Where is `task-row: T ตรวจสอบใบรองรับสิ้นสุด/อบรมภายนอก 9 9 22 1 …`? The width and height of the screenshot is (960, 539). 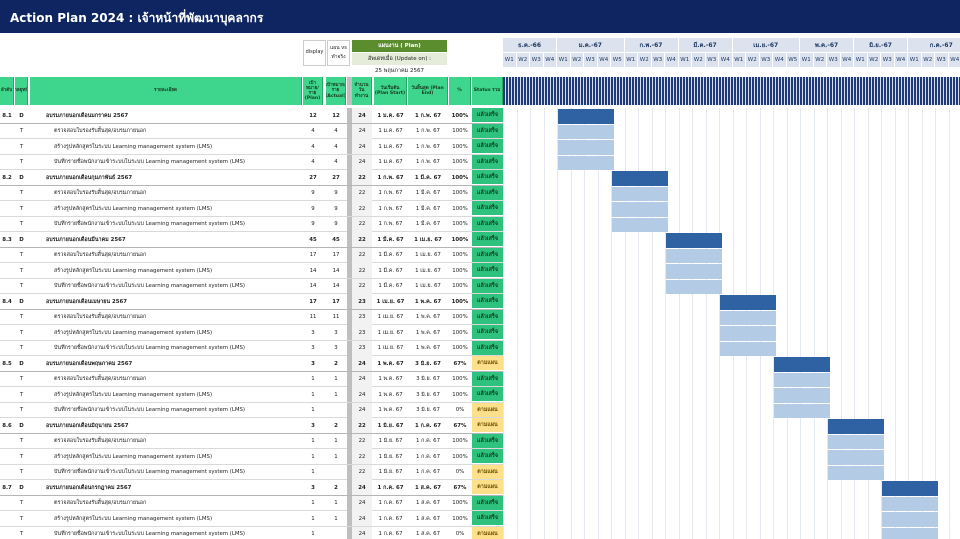 task-row: T ตรวจสอบใบรองรับสิ้นสุด/อบรมภายนอก 9 9 22 1 … is located at coordinates (251, 193).